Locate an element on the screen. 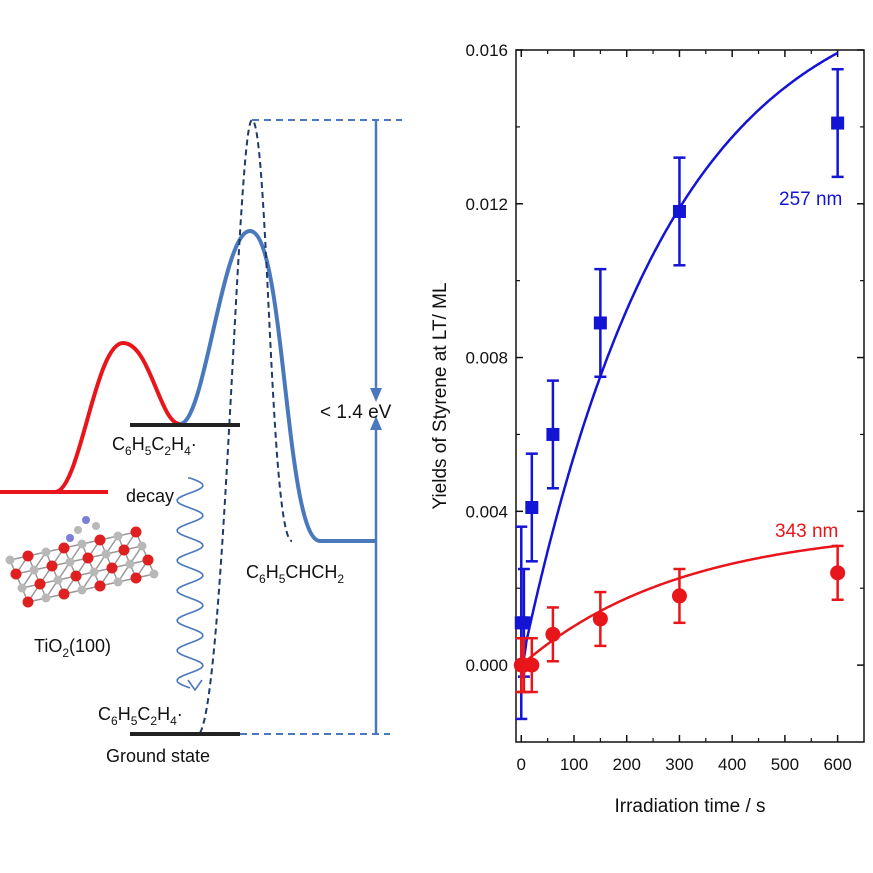 The height and width of the screenshot is (873, 873). x-tick-label: 100 is located at coordinates (574, 764).